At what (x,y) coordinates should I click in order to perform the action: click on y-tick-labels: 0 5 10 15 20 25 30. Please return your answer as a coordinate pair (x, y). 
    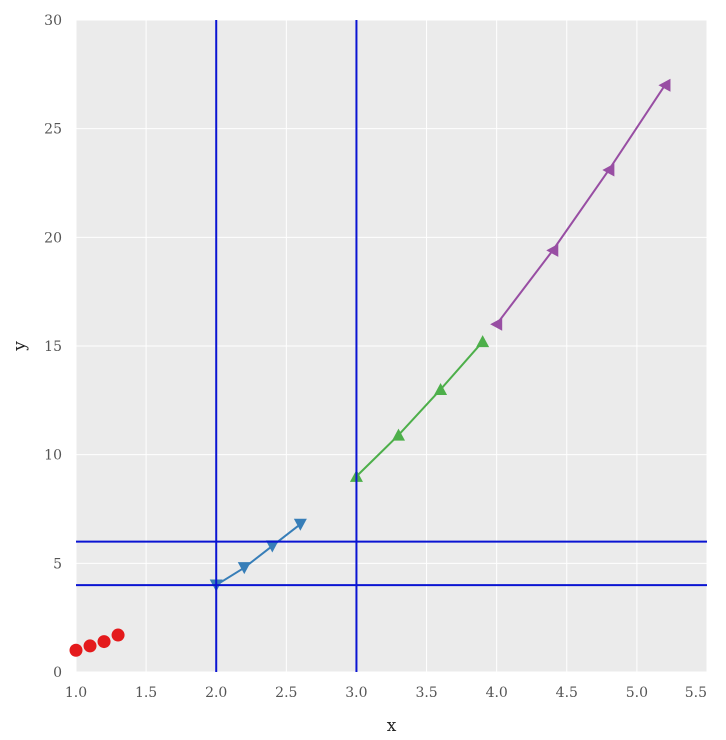
    Looking at the image, I should click on (53, 347).